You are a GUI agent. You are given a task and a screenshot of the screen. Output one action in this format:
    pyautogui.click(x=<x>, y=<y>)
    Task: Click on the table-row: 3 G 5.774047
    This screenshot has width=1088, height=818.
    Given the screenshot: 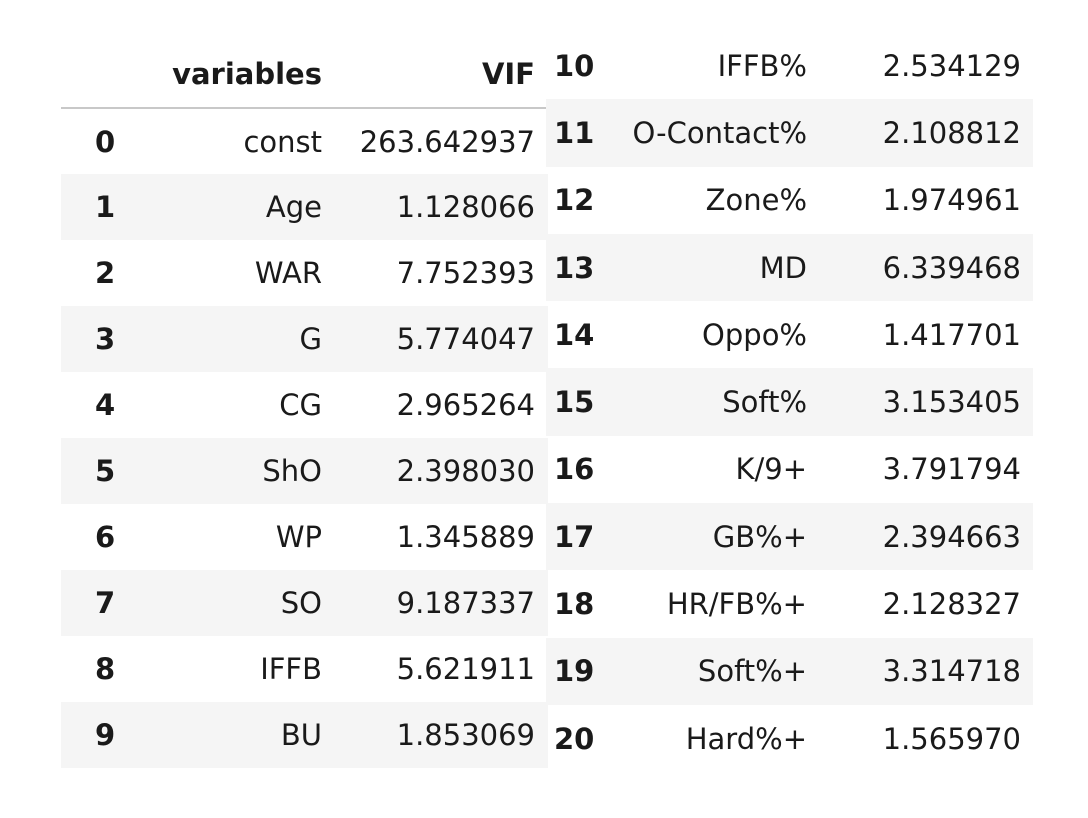 What is the action you would take?
    pyautogui.click(x=304, y=339)
    